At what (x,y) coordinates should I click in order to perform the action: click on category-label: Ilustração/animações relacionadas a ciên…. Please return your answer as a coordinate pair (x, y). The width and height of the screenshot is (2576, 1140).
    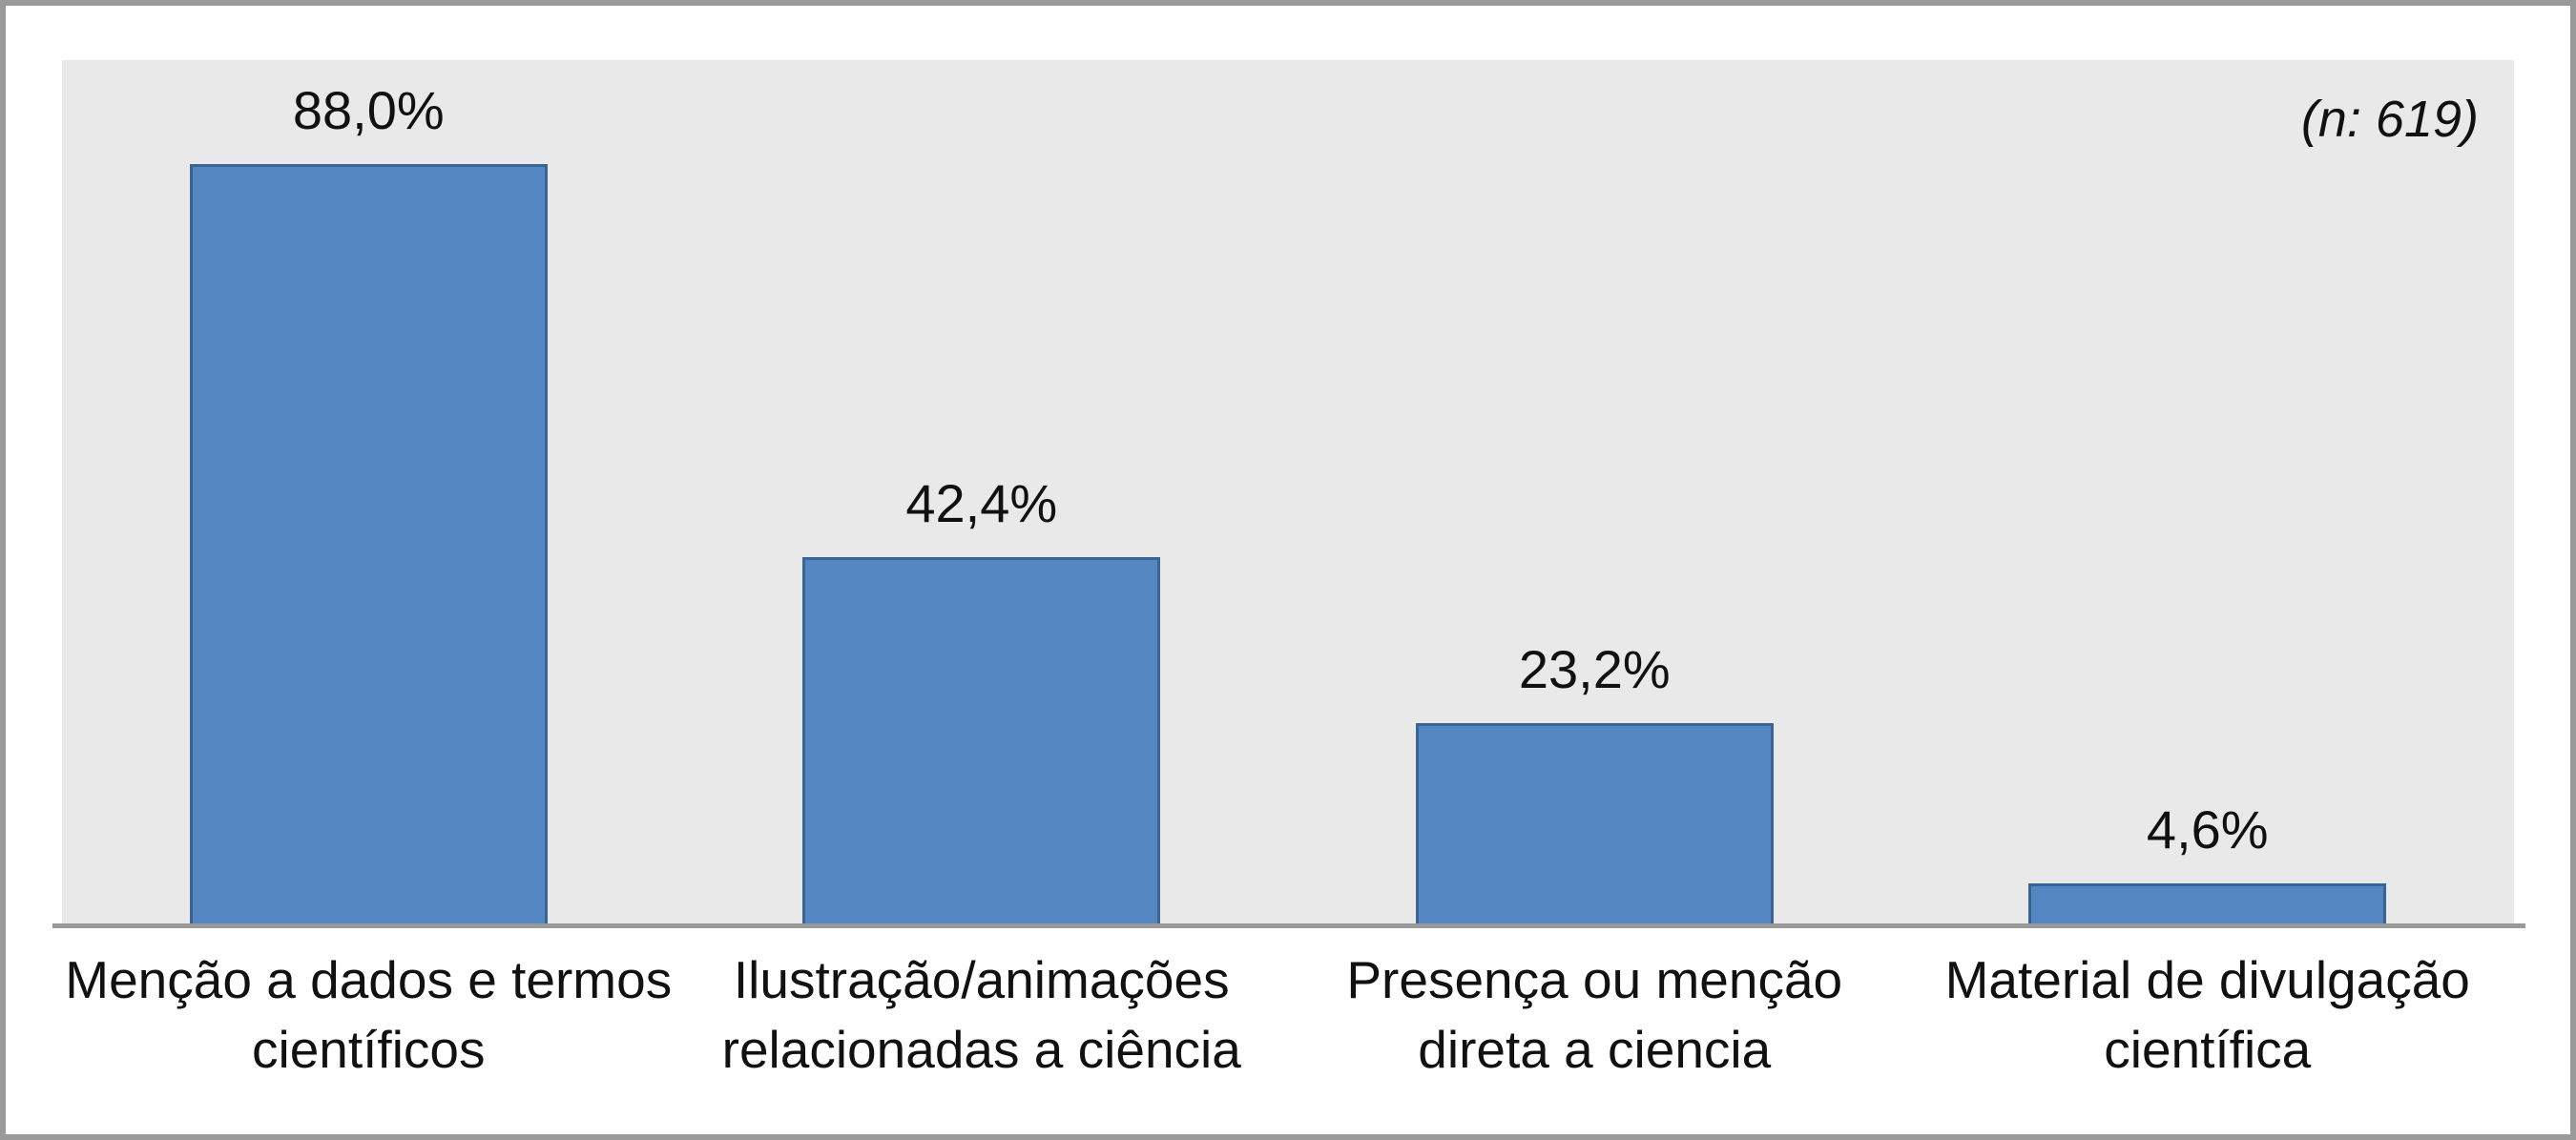
    Looking at the image, I should click on (981, 1015).